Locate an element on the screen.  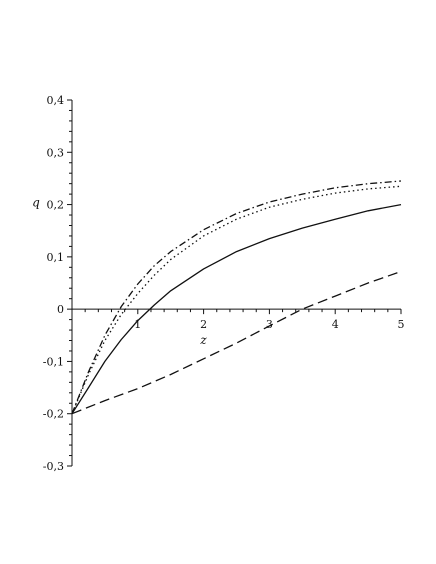
y-tick-label: 0 is located at coordinates (60, 309).